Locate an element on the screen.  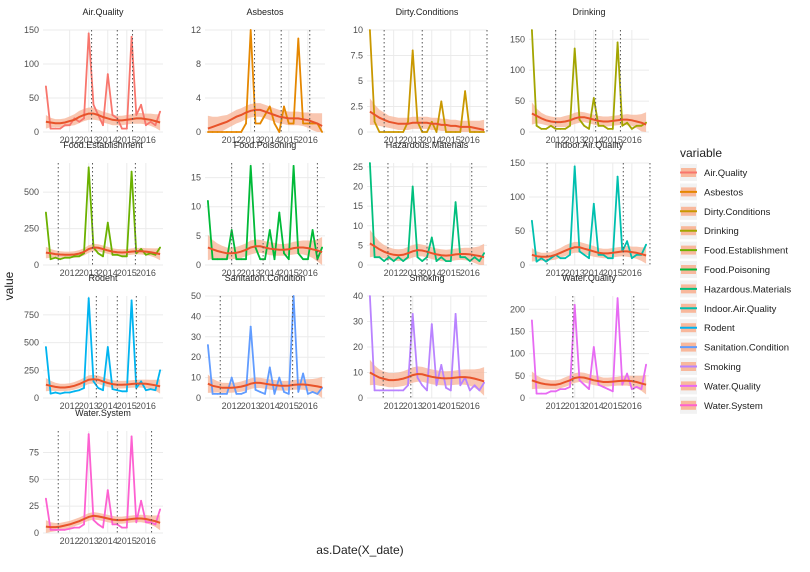
y-tick-label: 20 is located at coordinates (358, 347).